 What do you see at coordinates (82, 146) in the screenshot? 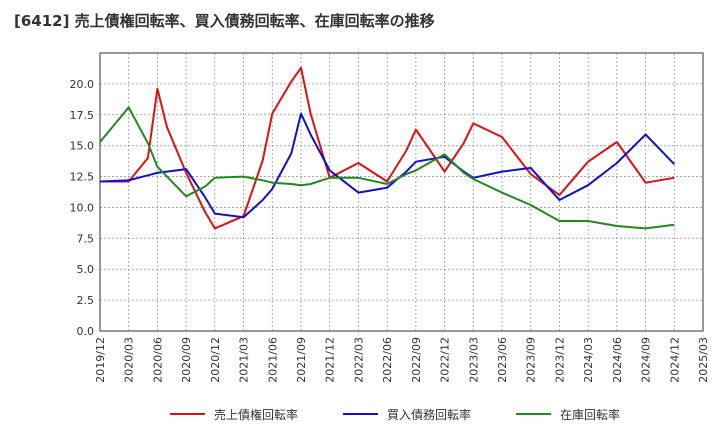
I see `y-tick-label: 15.0` at bounding box center [82, 146].